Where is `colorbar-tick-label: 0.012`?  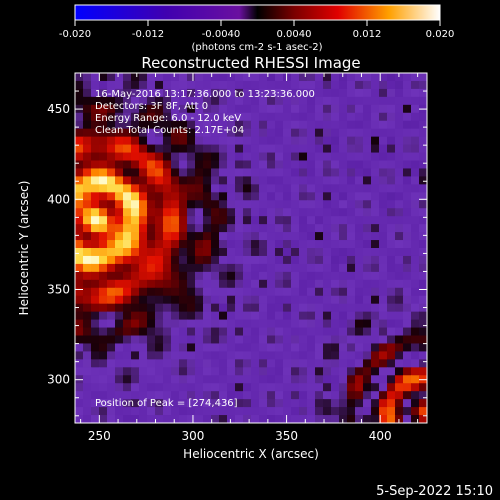 colorbar-tick-label: 0.012 is located at coordinates (367, 34).